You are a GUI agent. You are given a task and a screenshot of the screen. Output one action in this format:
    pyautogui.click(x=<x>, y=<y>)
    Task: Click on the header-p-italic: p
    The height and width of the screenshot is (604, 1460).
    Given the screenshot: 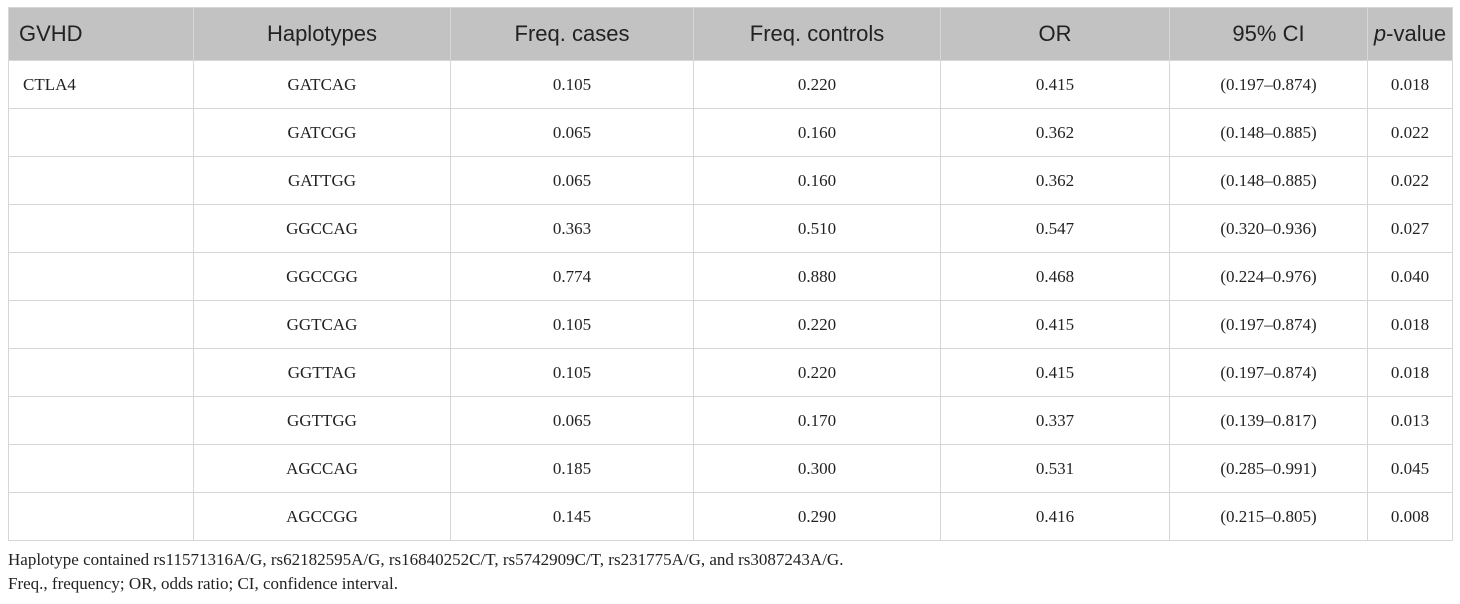 What is the action you would take?
    pyautogui.click(x=1380, y=33)
    